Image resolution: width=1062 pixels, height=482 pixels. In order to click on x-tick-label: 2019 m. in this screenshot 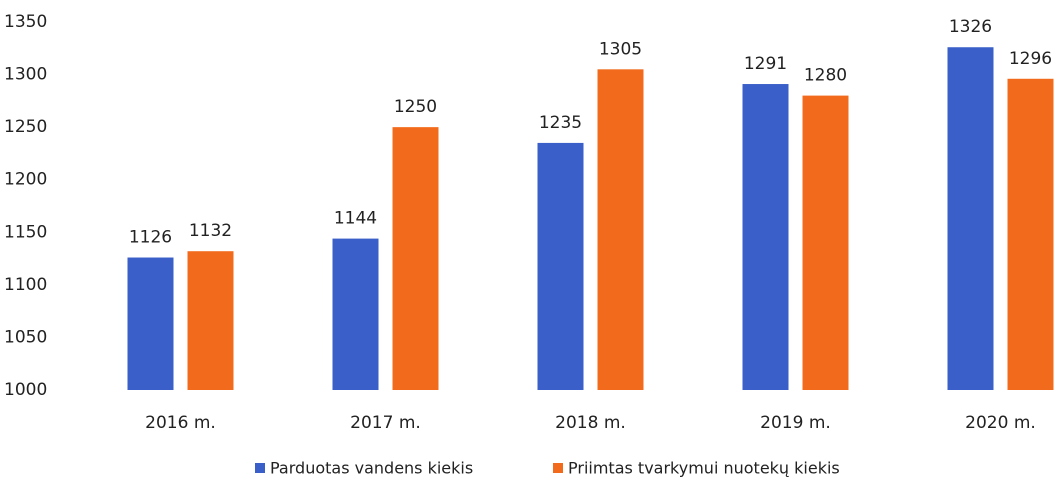, I will do `click(795, 423)`.